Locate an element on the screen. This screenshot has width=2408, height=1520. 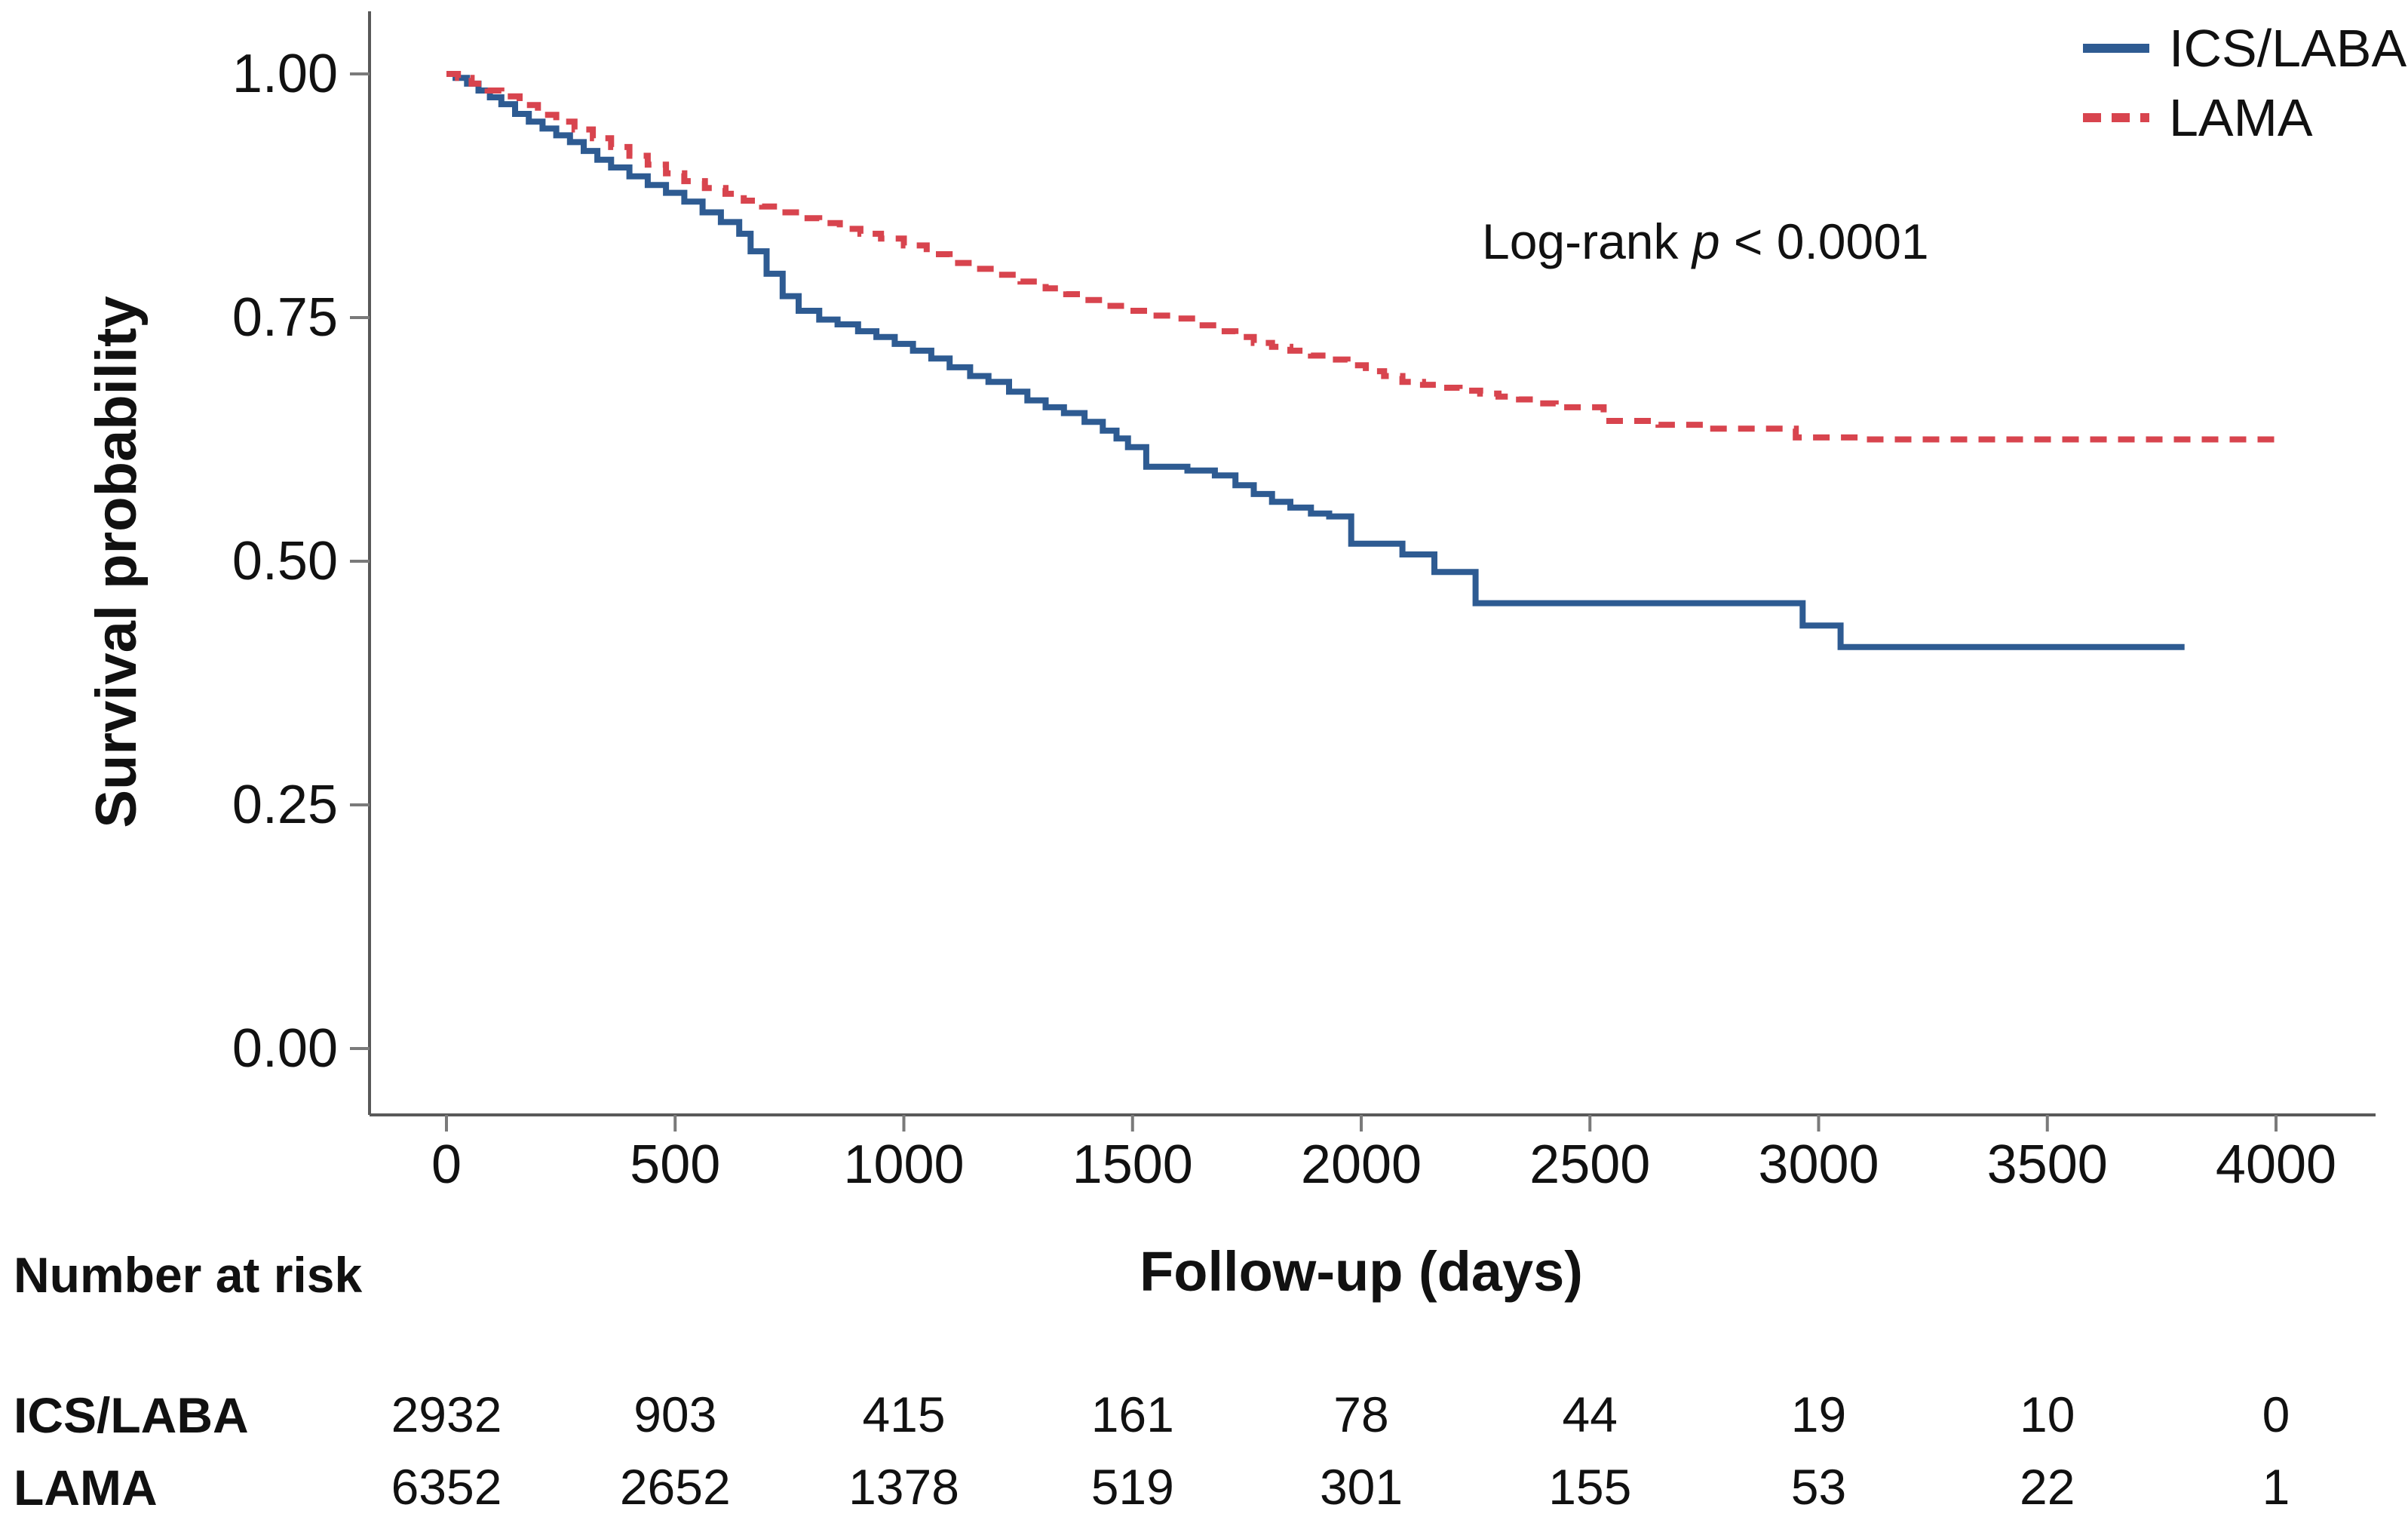
lama-dashed-line-swatch is located at coordinates (2116, 117).